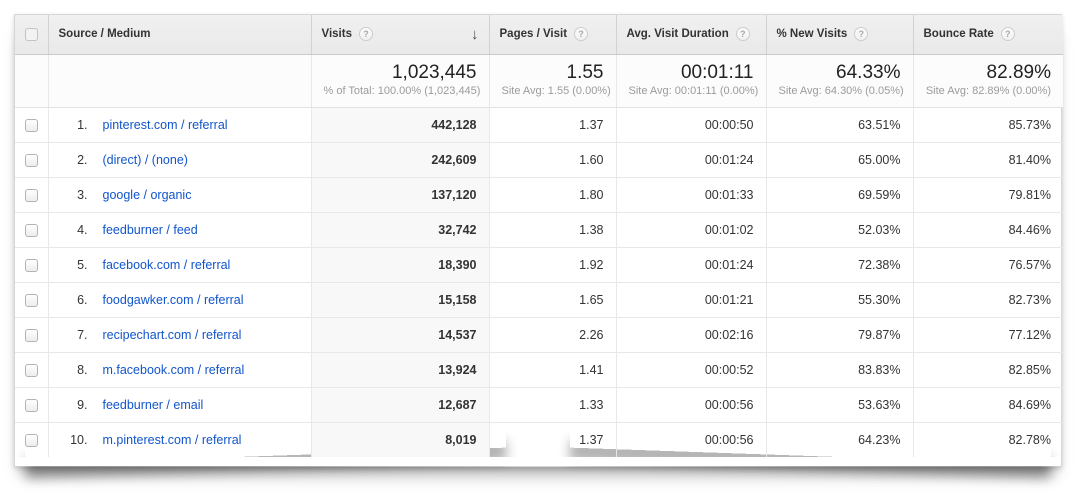 The width and height of the screenshot is (1075, 499). What do you see at coordinates (82, 404) in the screenshot?
I see `row-rank: 9.` at bounding box center [82, 404].